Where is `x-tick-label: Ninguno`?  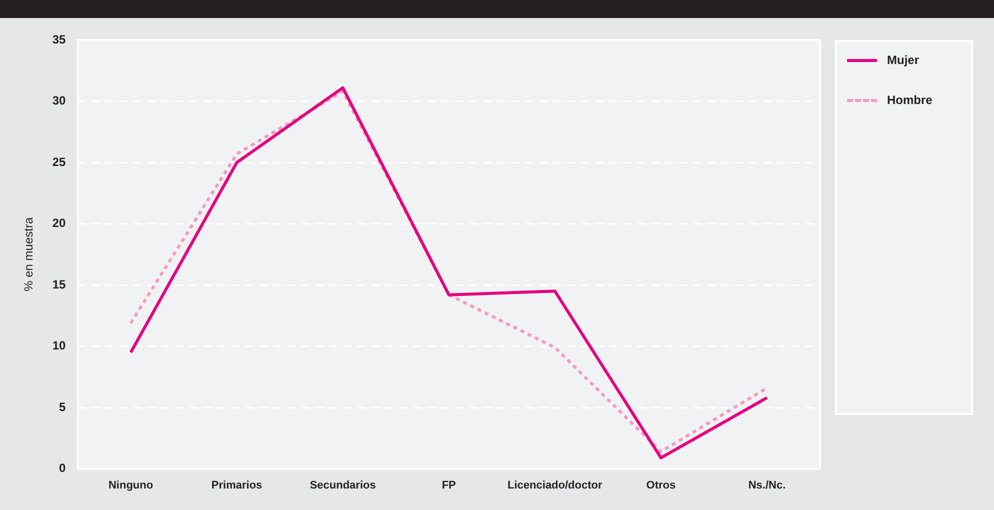 x-tick-label: Ninguno is located at coordinates (131, 485).